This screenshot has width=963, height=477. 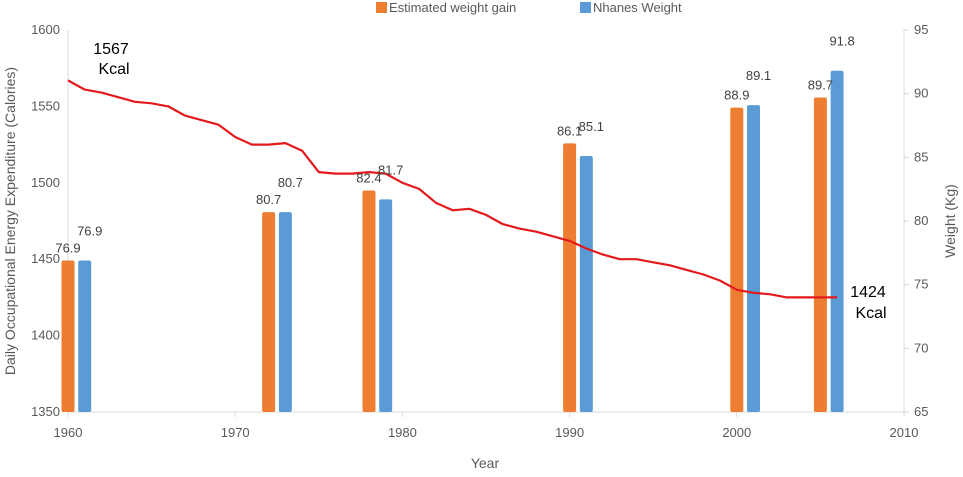 I want to click on annotation-start: 1567 Kcal, so click(x=111, y=59).